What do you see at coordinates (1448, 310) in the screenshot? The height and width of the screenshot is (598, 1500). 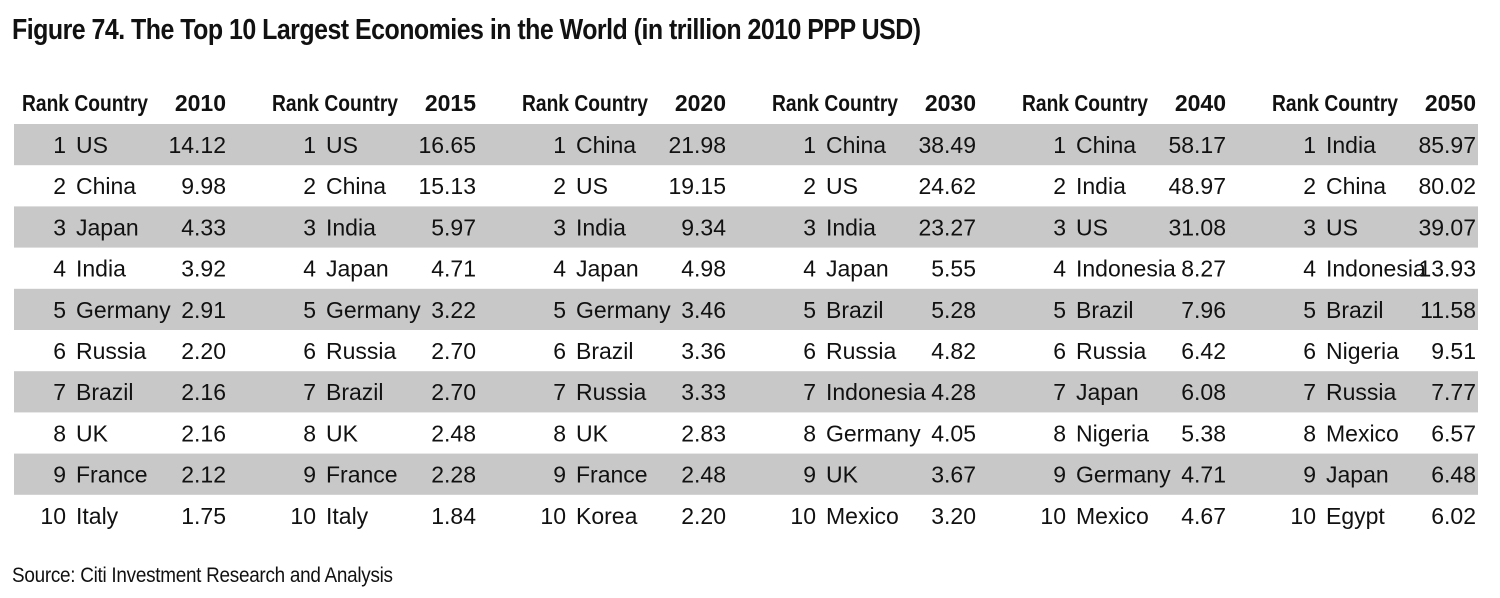 I see `value-cell: 11.58` at bounding box center [1448, 310].